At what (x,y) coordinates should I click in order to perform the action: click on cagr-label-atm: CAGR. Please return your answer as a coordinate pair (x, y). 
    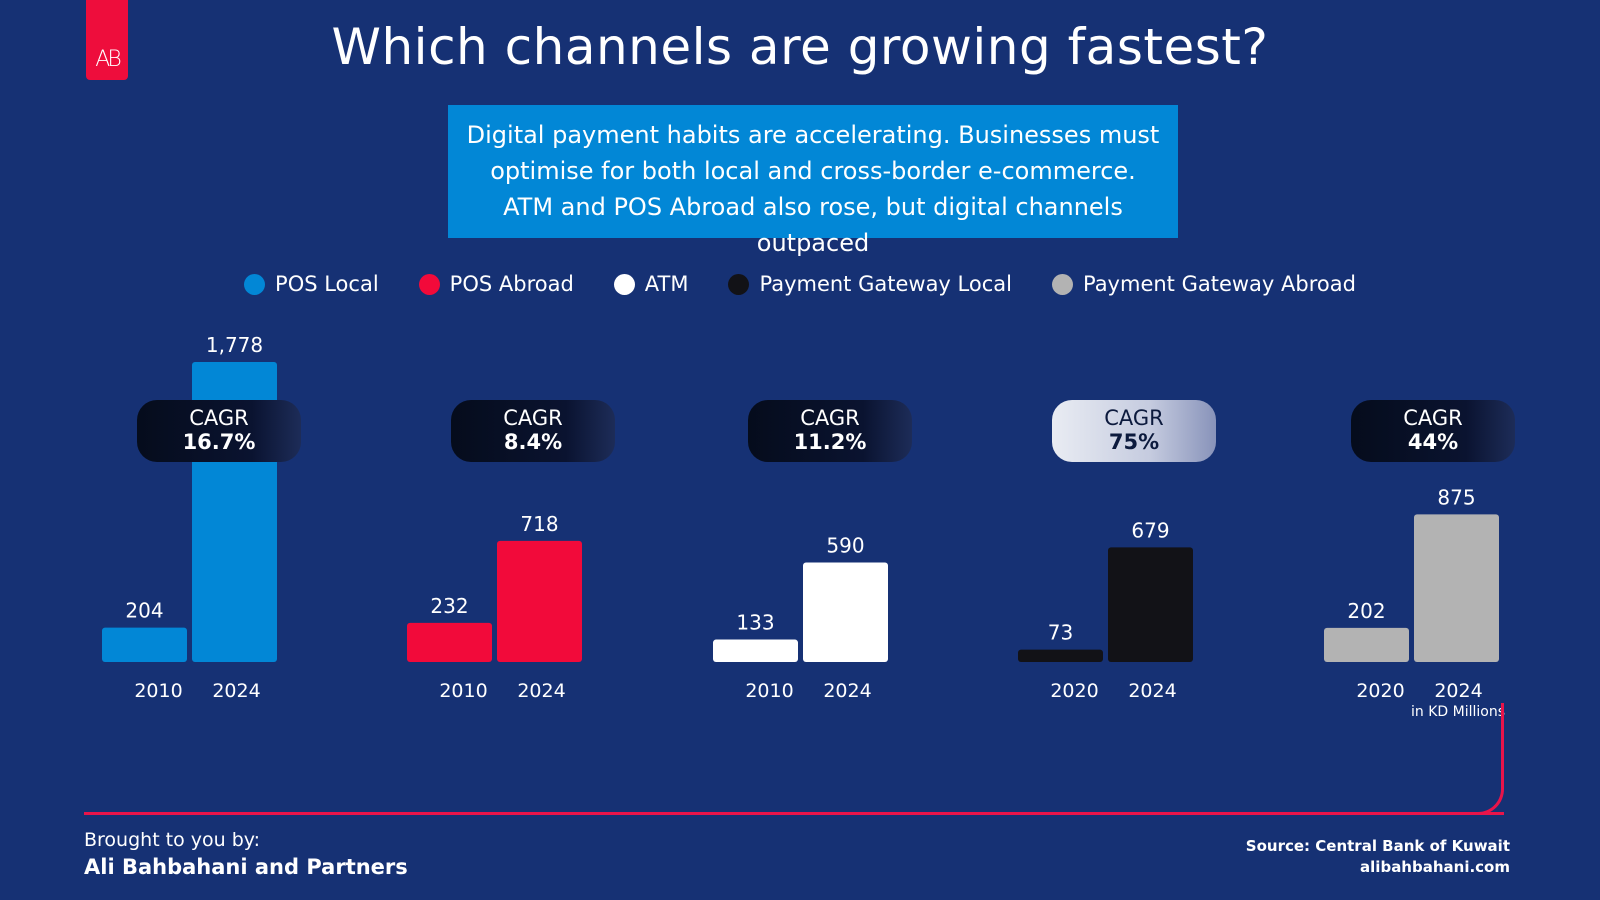
    Looking at the image, I should click on (830, 418).